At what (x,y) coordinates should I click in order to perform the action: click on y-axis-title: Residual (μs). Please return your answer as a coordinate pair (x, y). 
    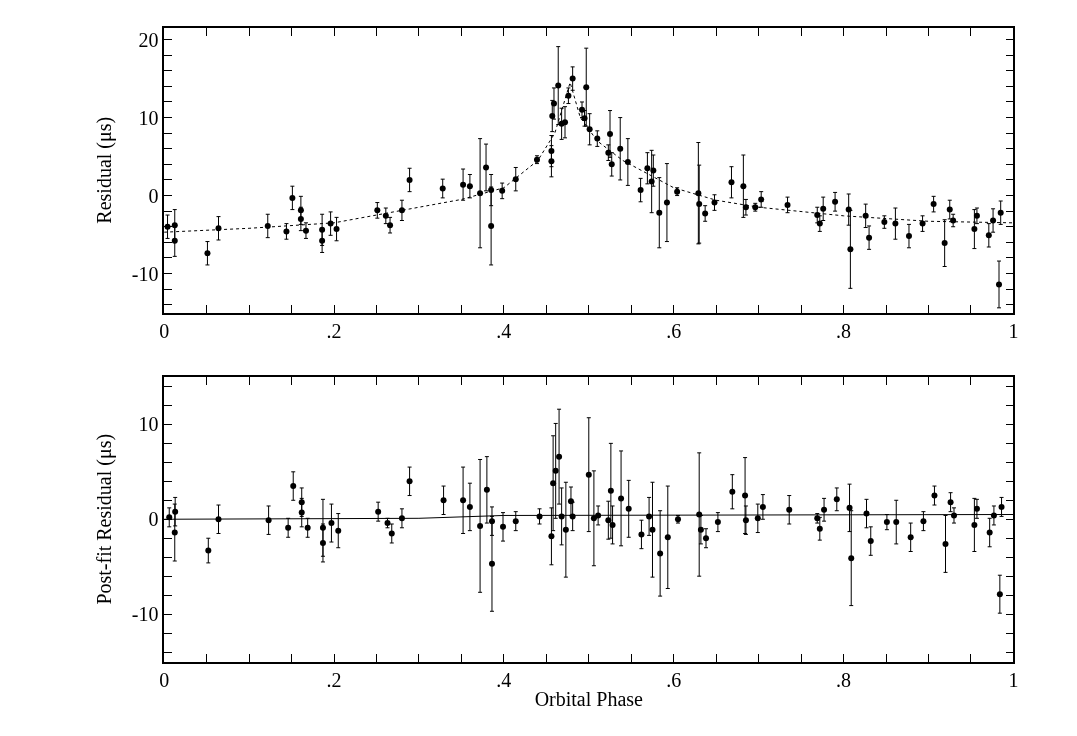
    Looking at the image, I should click on (104, 170).